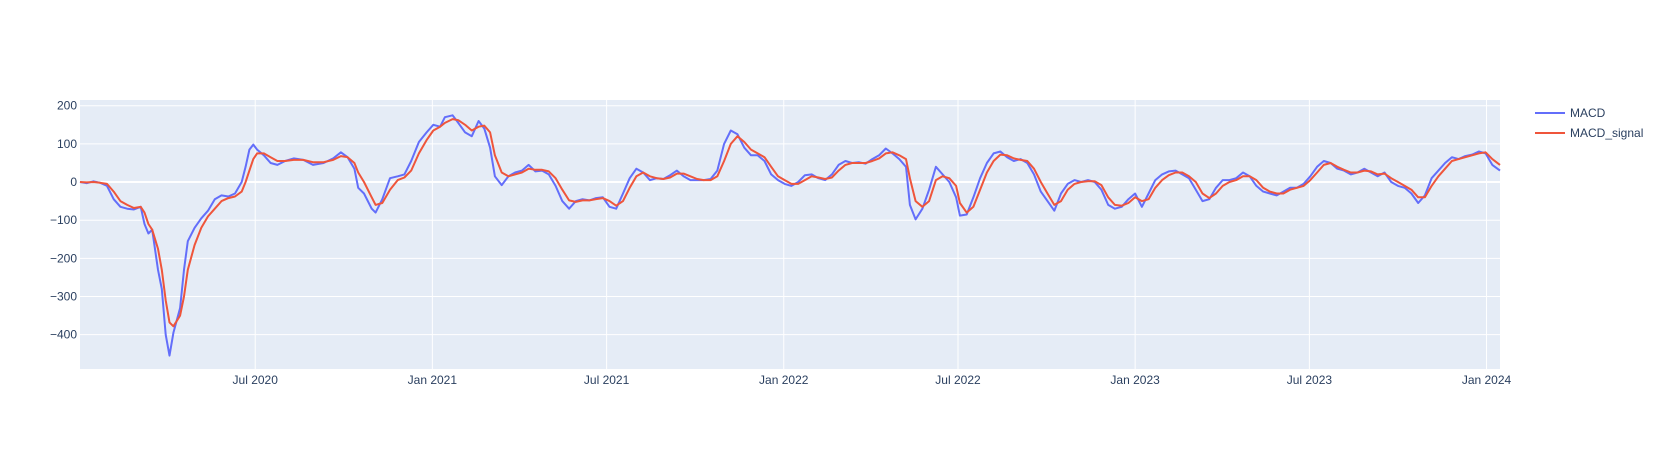 The image size is (1664, 450). Describe the element at coordinates (784, 380) in the screenshot. I see `x-tick-label: Jan 2022` at that location.